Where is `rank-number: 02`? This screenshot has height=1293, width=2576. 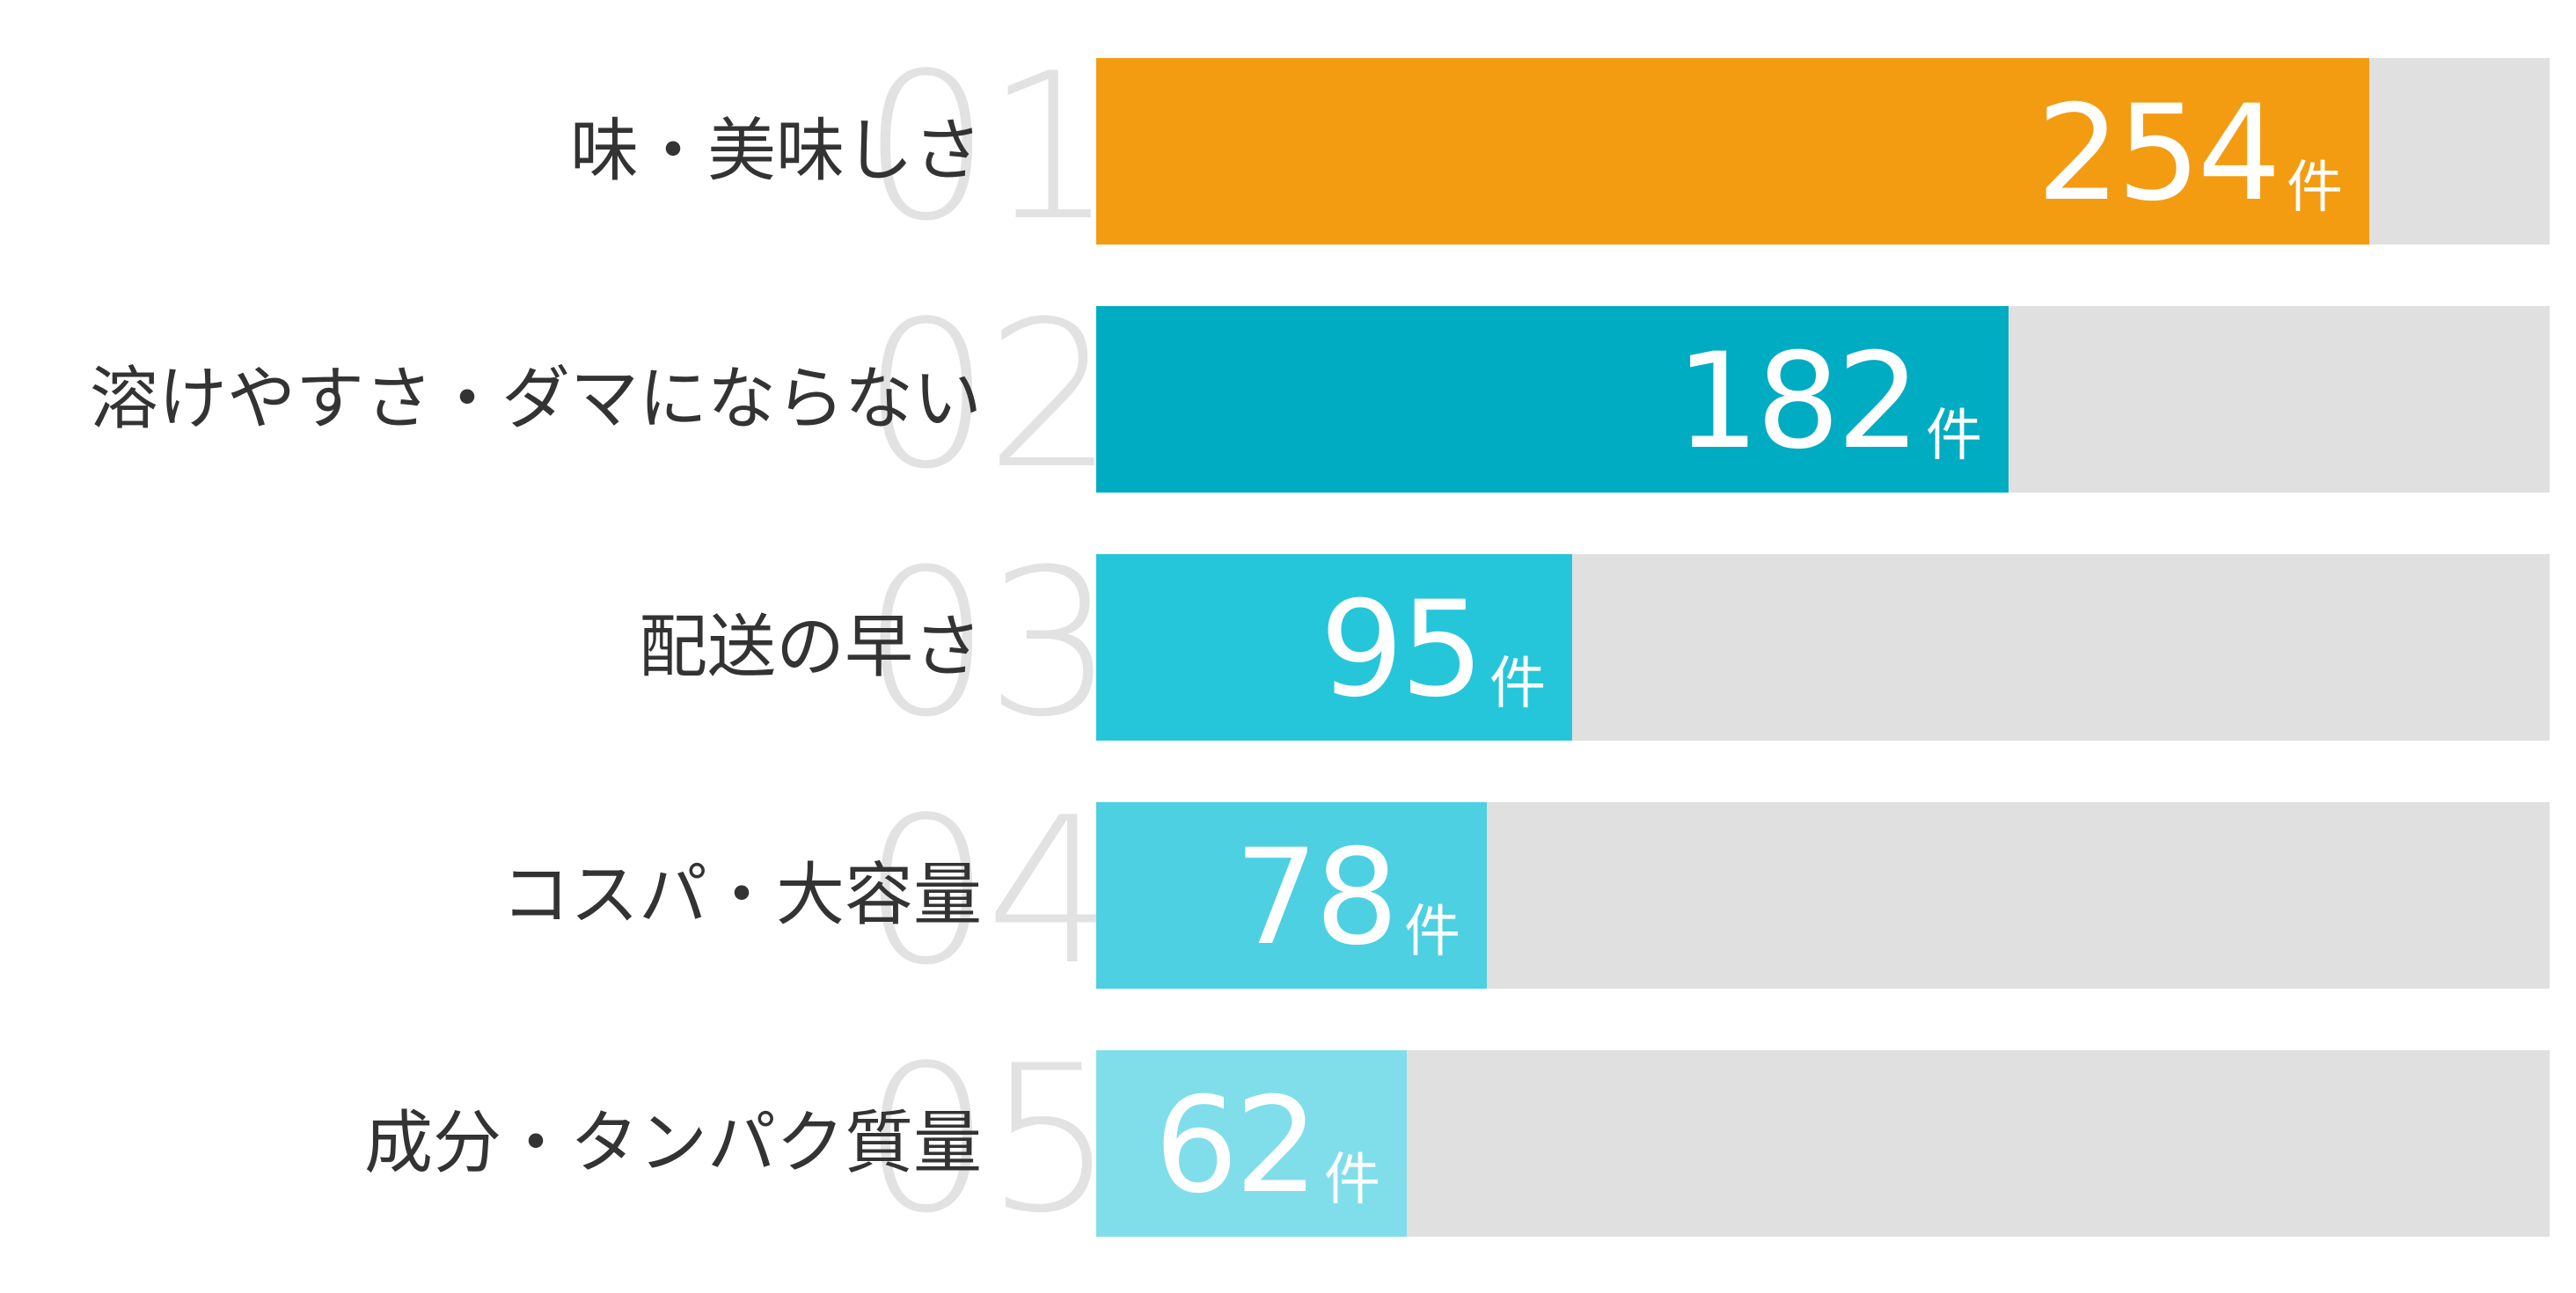
rank-number: 02 is located at coordinates (988, 396).